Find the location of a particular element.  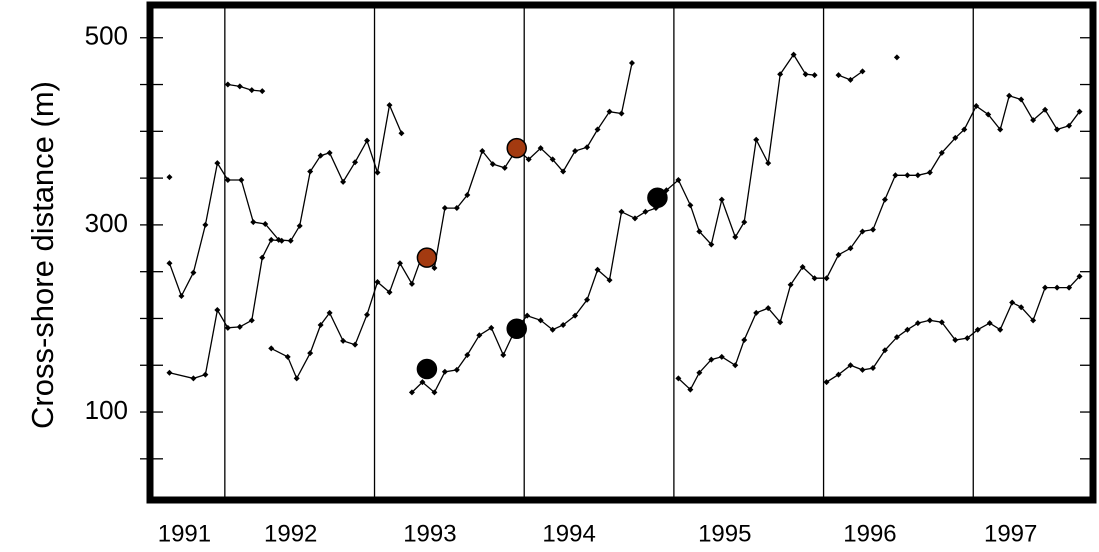

x-tick-label: 1992 is located at coordinates (290, 533).